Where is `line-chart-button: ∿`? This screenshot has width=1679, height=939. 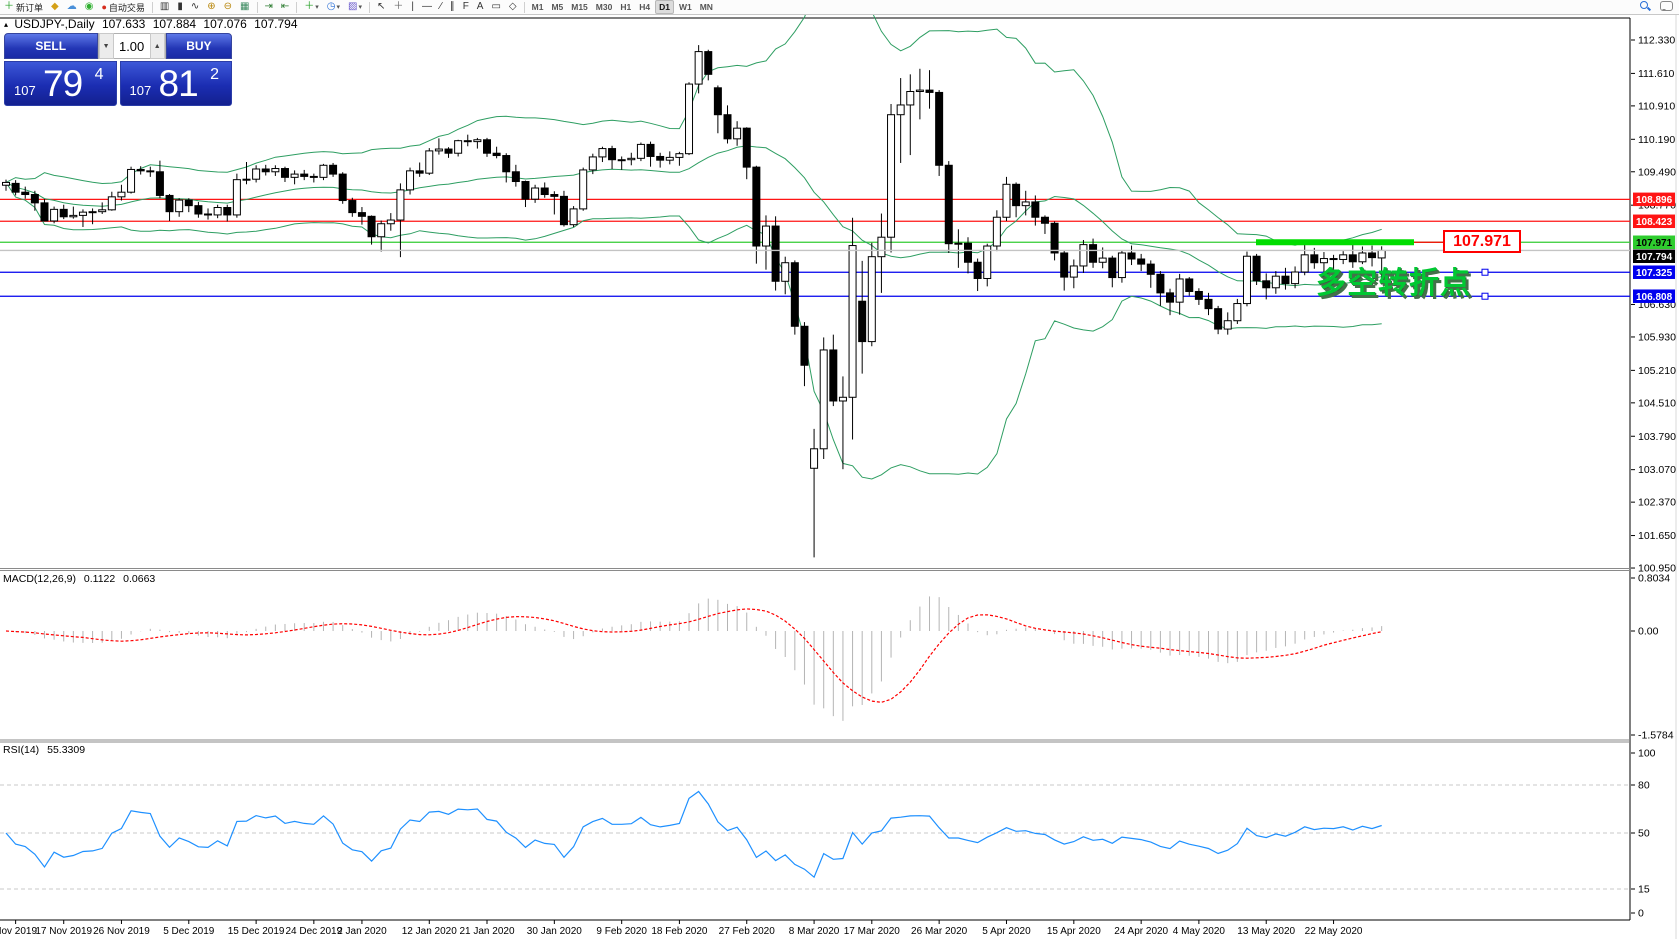
line-chart-button: ∿ is located at coordinates (195, 7).